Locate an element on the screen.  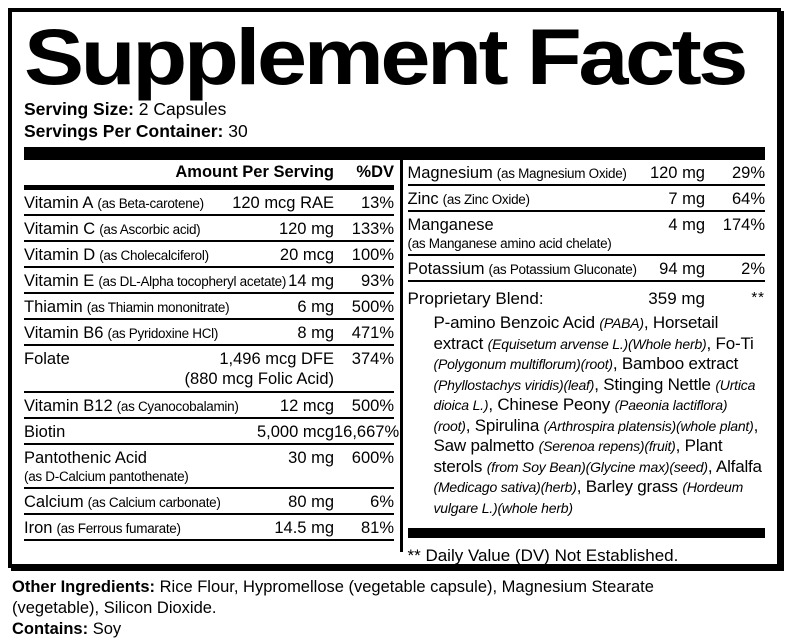
nutrient-amount: 4 mg is located at coordinates (686, 224).